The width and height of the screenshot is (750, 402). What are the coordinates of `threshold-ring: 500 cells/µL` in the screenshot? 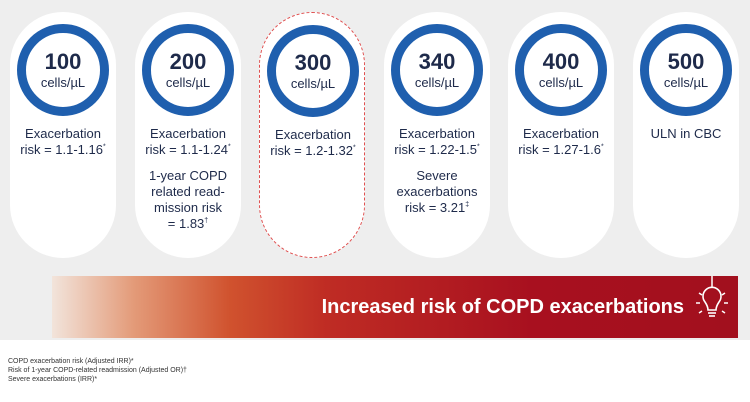 It's located at (686, 70).